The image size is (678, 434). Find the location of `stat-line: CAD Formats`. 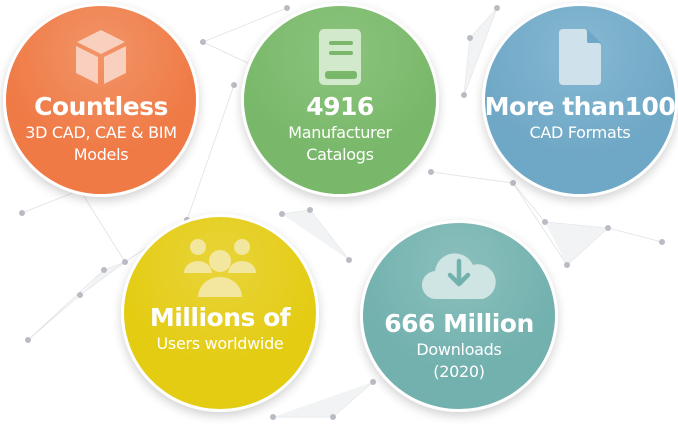

stat-line: CAD Formats is located at coordinates (580, 132).